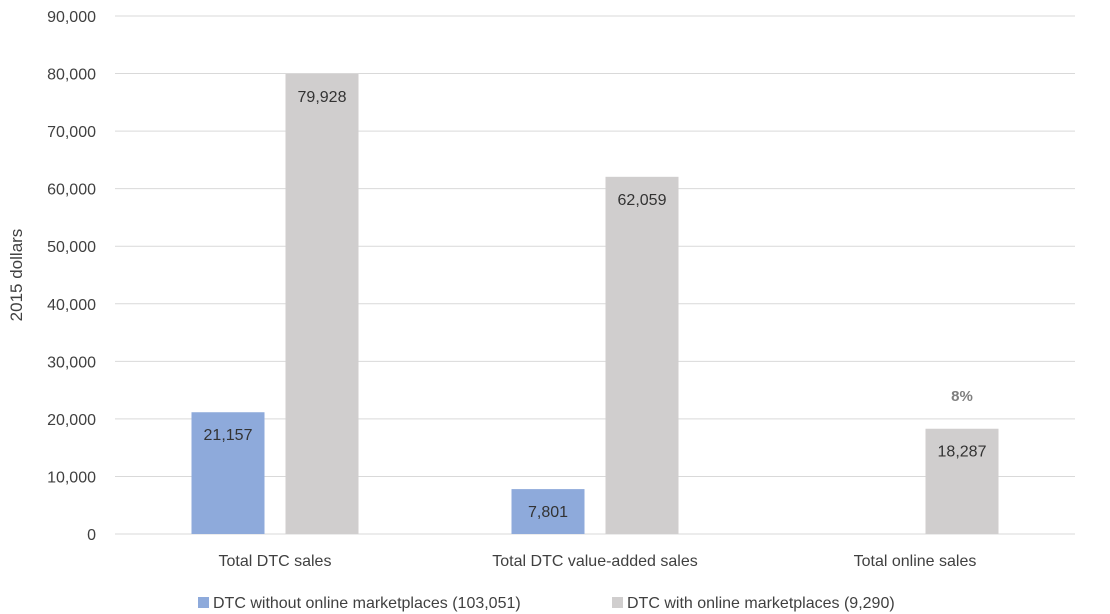 The image size is (1110, 614). Describe the element at coordinates (71, 420) in the screenshot. I see `y-tick-label: 20,000` at that location.